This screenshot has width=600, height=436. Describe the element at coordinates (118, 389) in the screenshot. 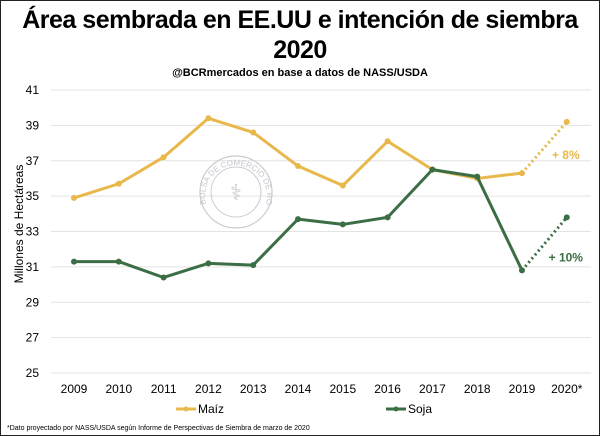

I see `x-tick-label: 2010` at that location.